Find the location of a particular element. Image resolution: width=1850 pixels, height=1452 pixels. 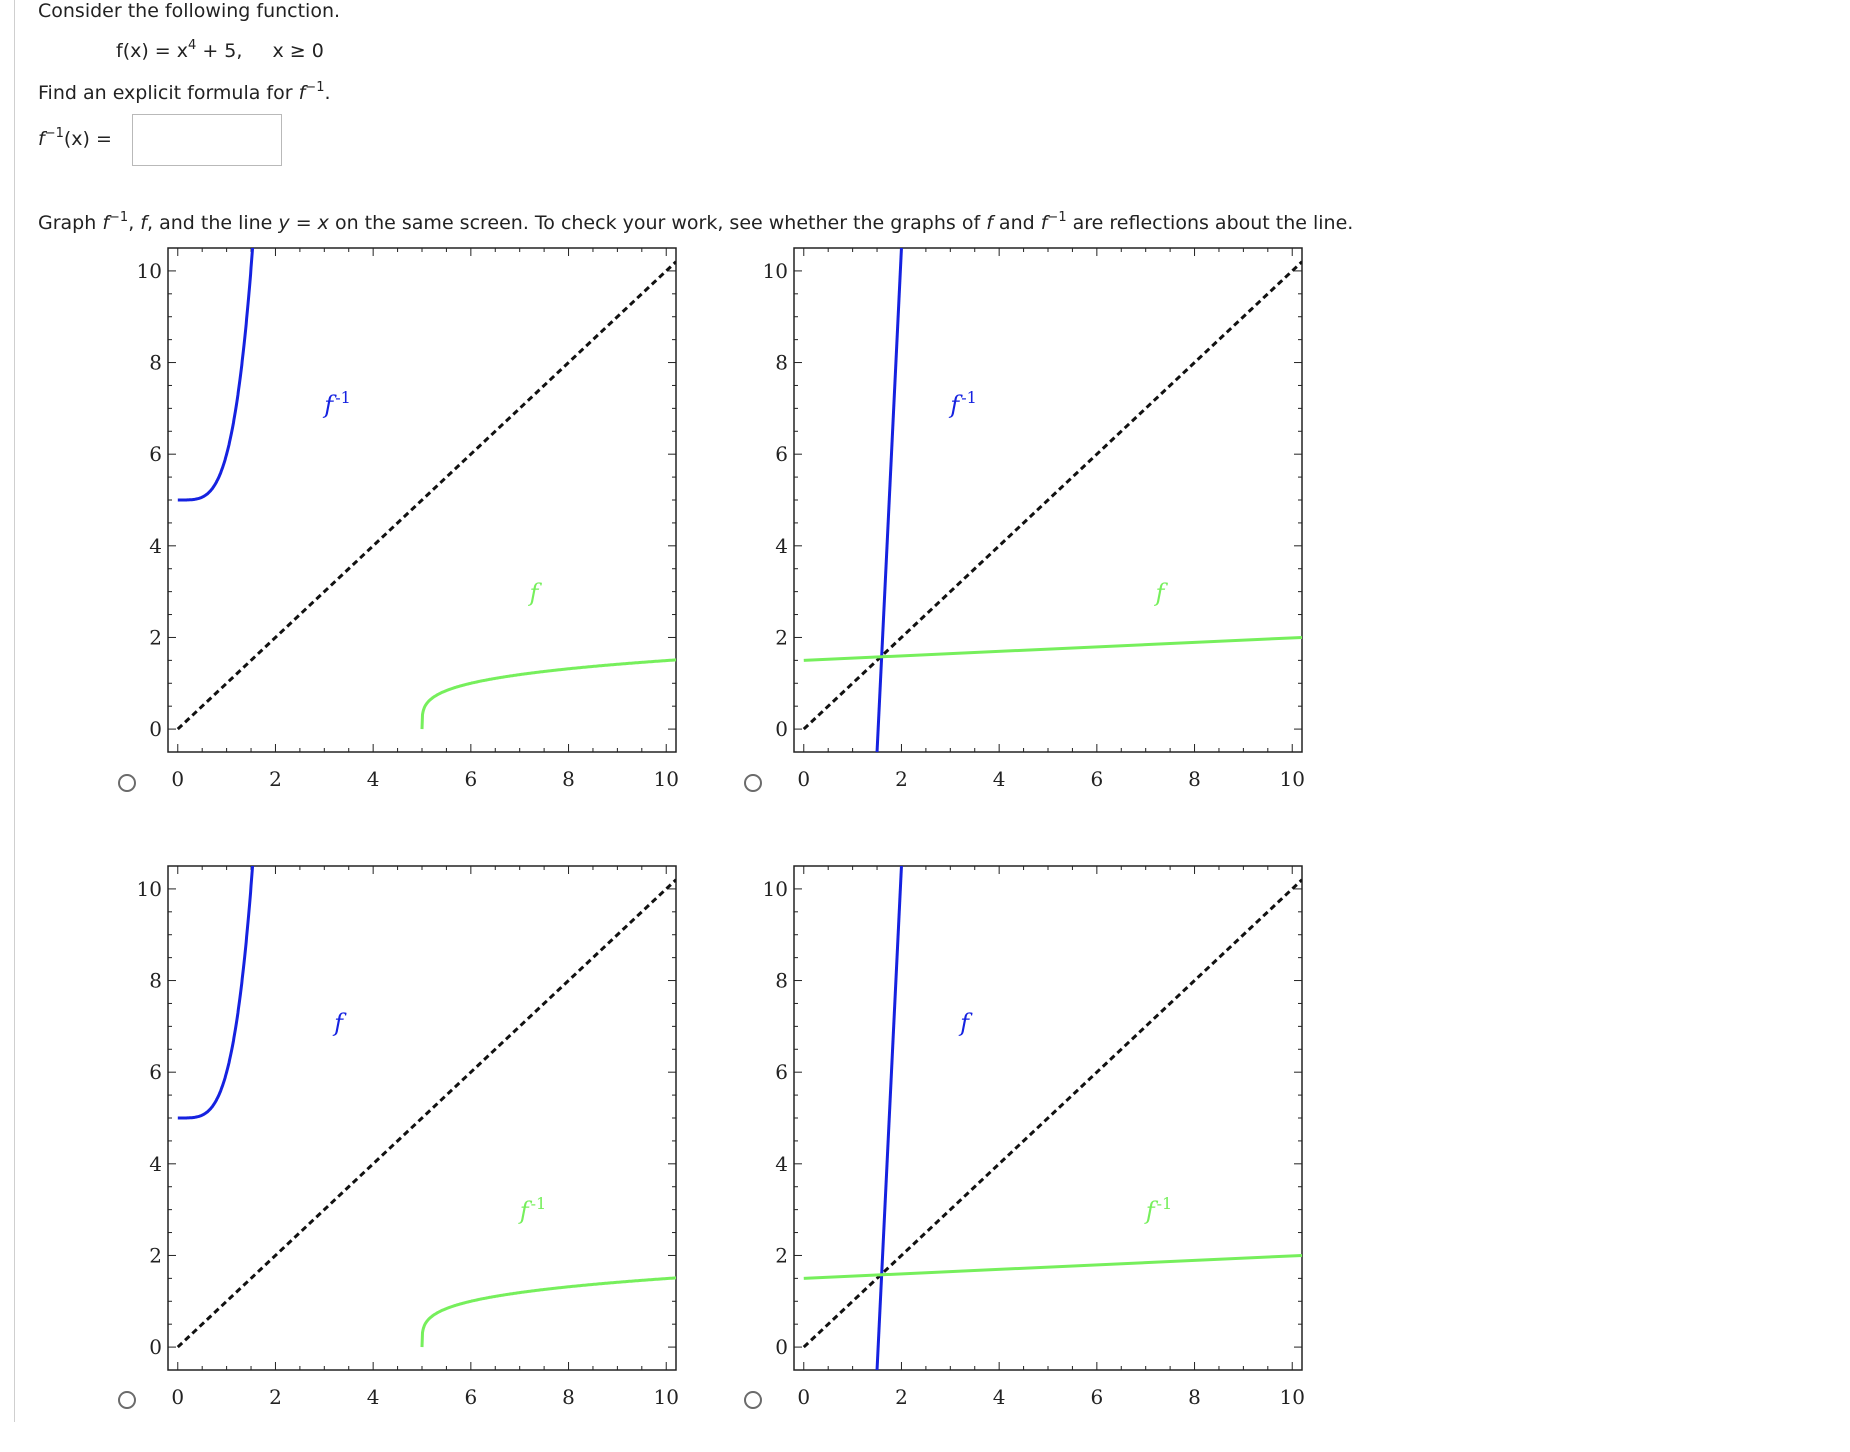

gi-x: x is located at coordinates (323, 223).